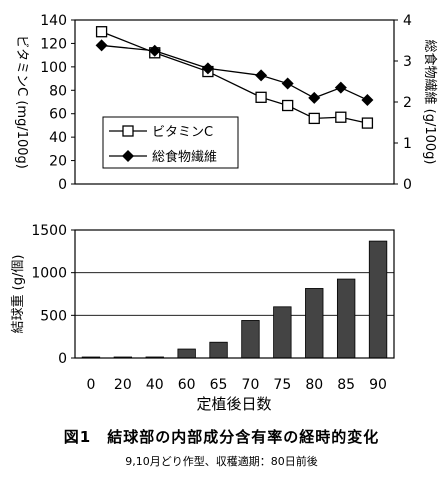 This screenshot has width=443, height=482. What do you see at coordinates (58, 138) in the screenshot?
I see `left-y-tick-label: 40` at bounding box center [58, 138].